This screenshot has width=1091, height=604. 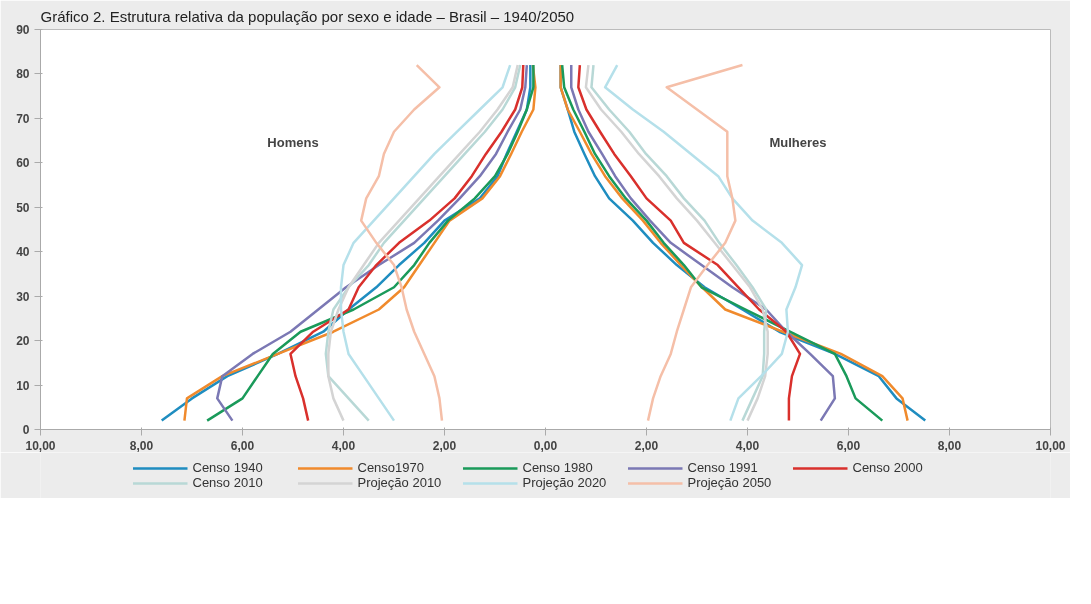 I want to click on y-tick-label: 40, so click(x=23, y=252).